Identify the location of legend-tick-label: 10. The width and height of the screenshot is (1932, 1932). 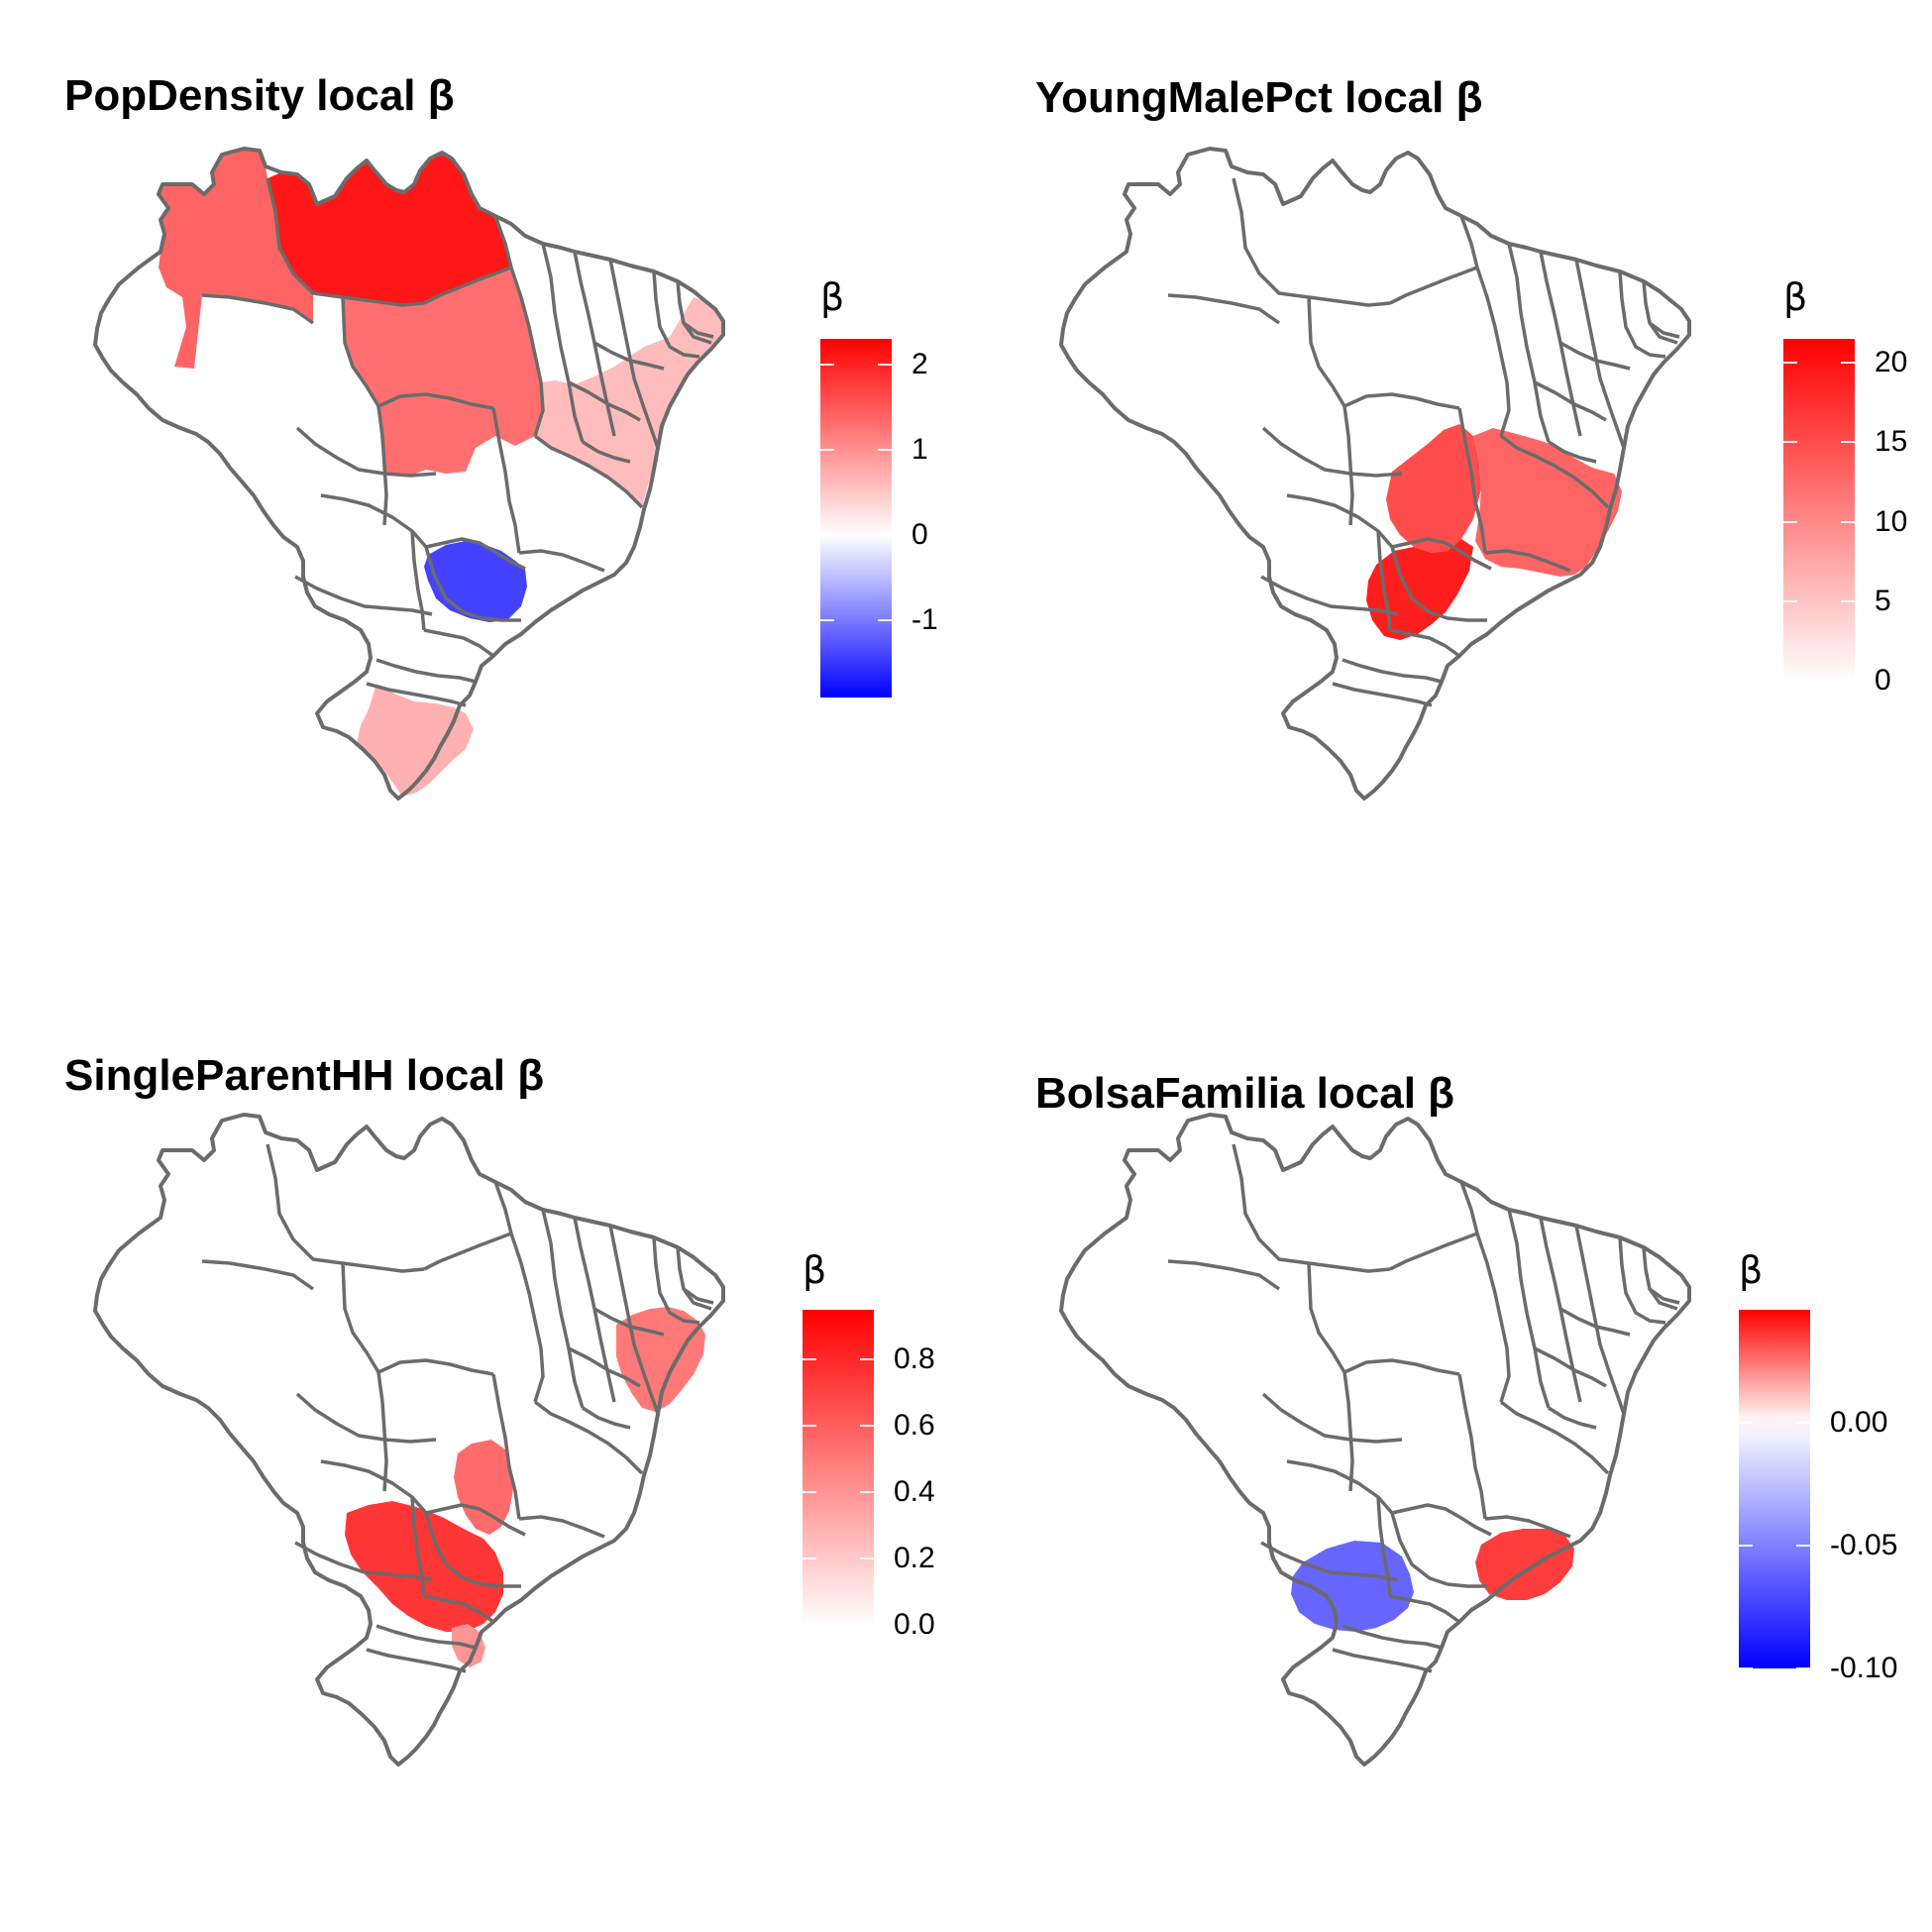
(1891, 521).